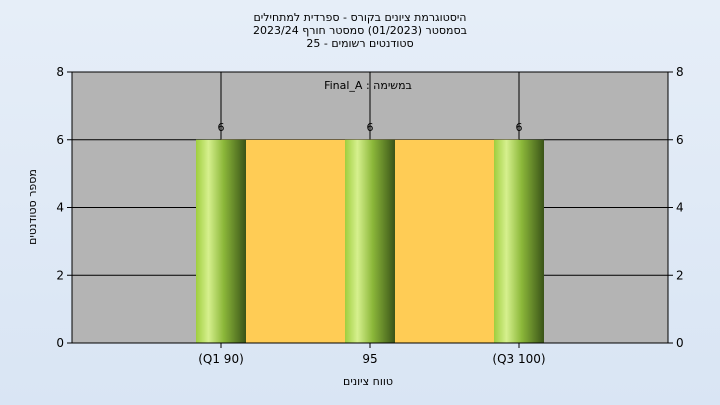 The width and height of the screenshot is (720, 405). I want to click on y-tick-label-right: 4, so click(680, 208).